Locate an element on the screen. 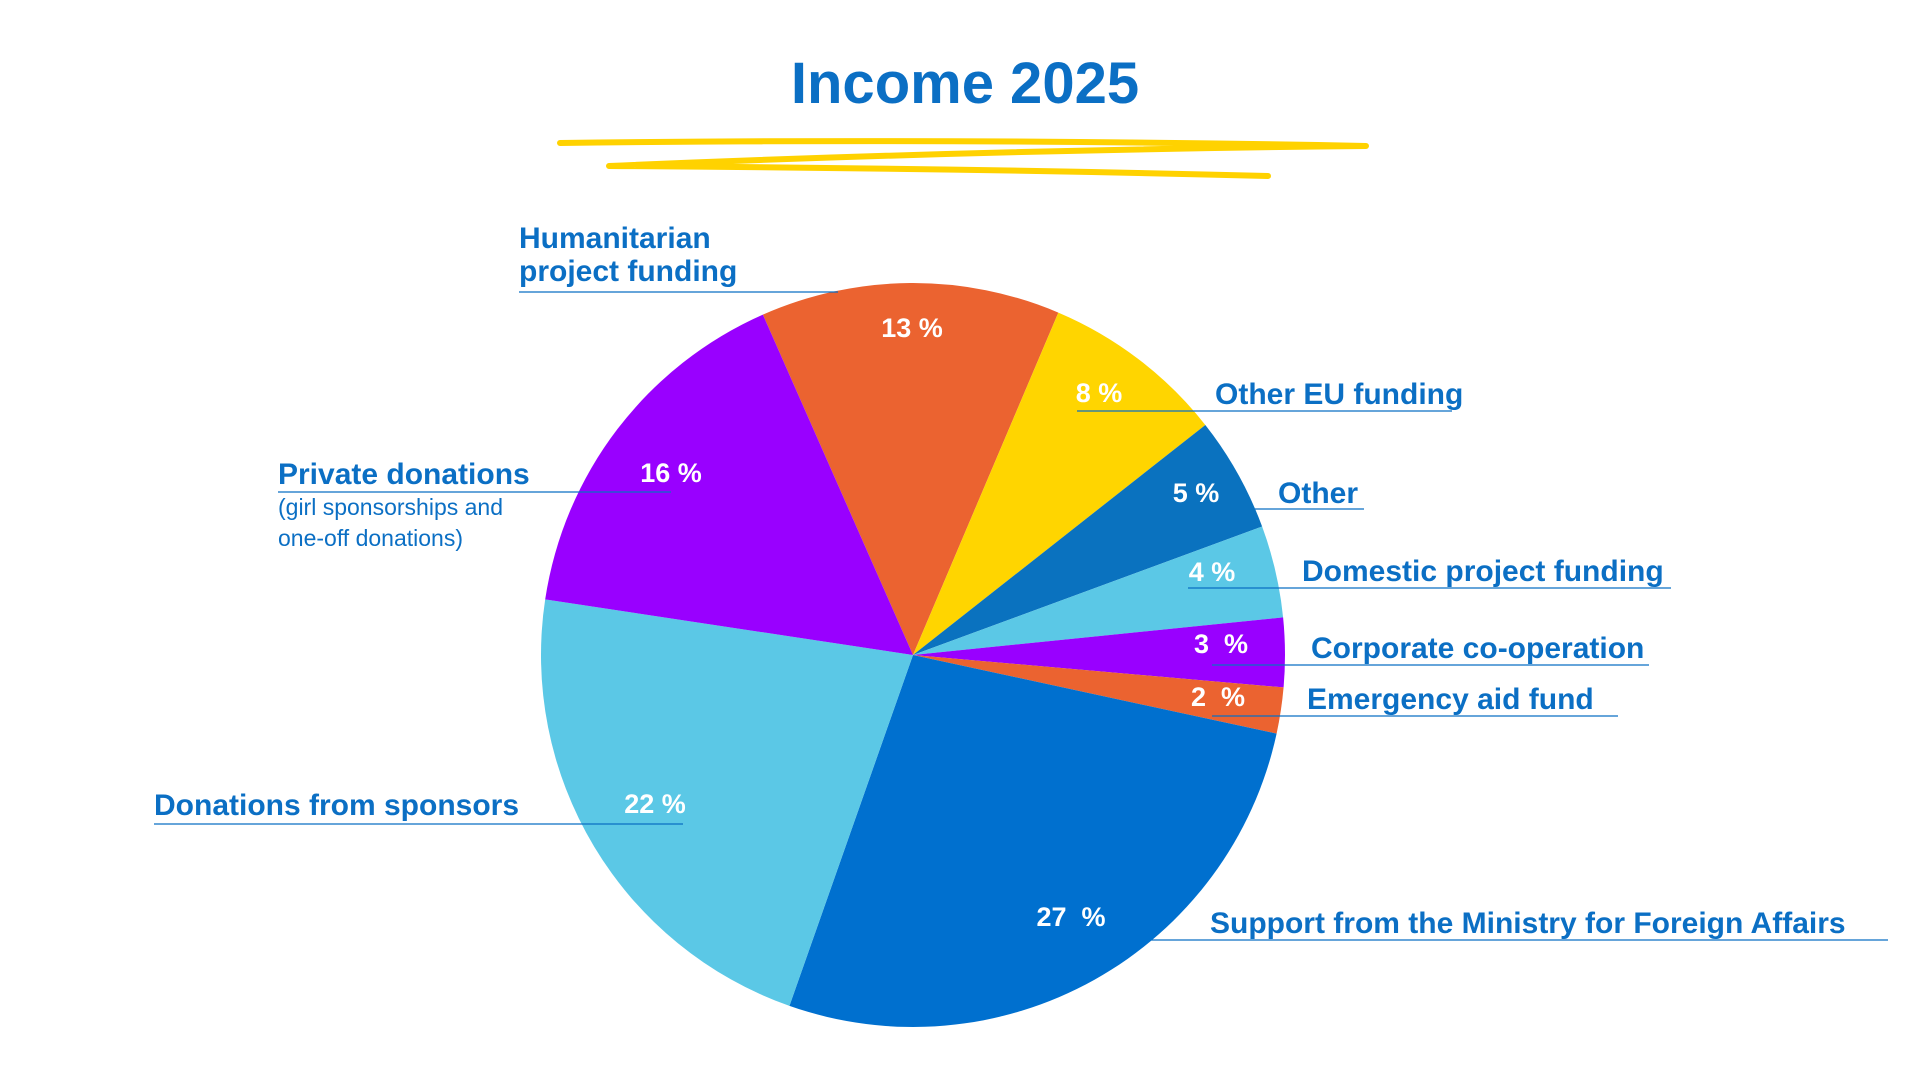  value-label: 22 % is located at coordinates (655, 804).